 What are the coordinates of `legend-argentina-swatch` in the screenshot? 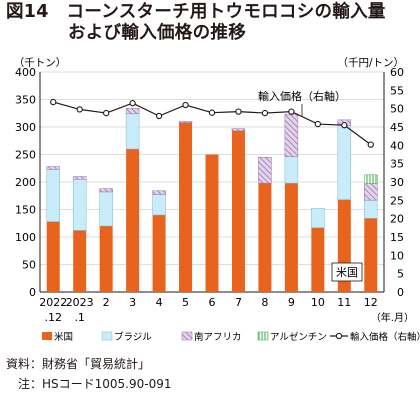 It's located at (263, 336).